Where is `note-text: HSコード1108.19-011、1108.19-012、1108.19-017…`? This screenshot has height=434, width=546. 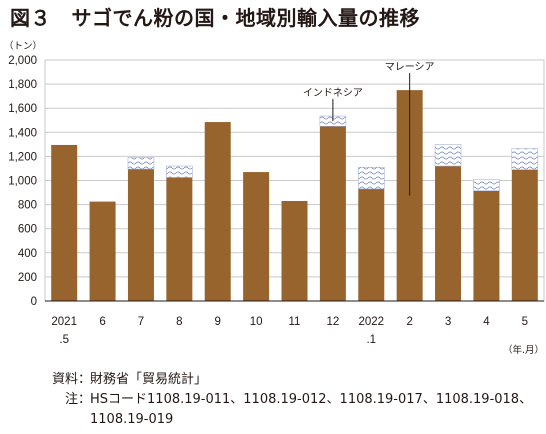 note-text: HSコード1108.19-011、1108.19-012、1108.19-017… is located at coordinates (311, 409).